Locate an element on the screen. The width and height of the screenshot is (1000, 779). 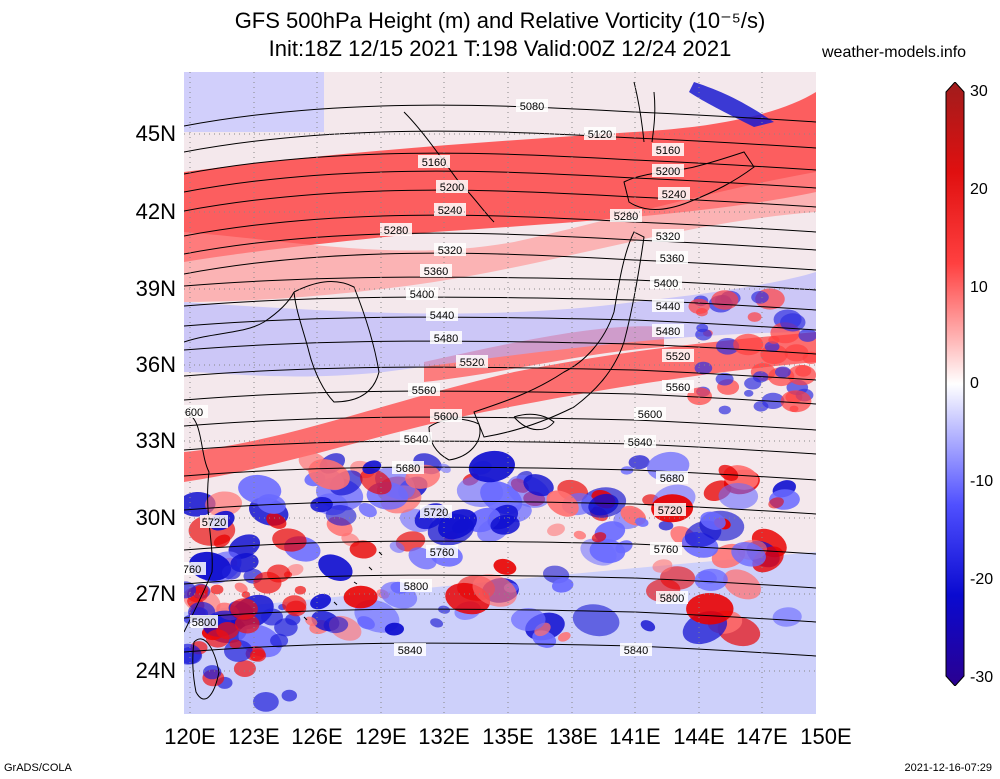
lon-label: 123E is located at coordinates (254, 736).